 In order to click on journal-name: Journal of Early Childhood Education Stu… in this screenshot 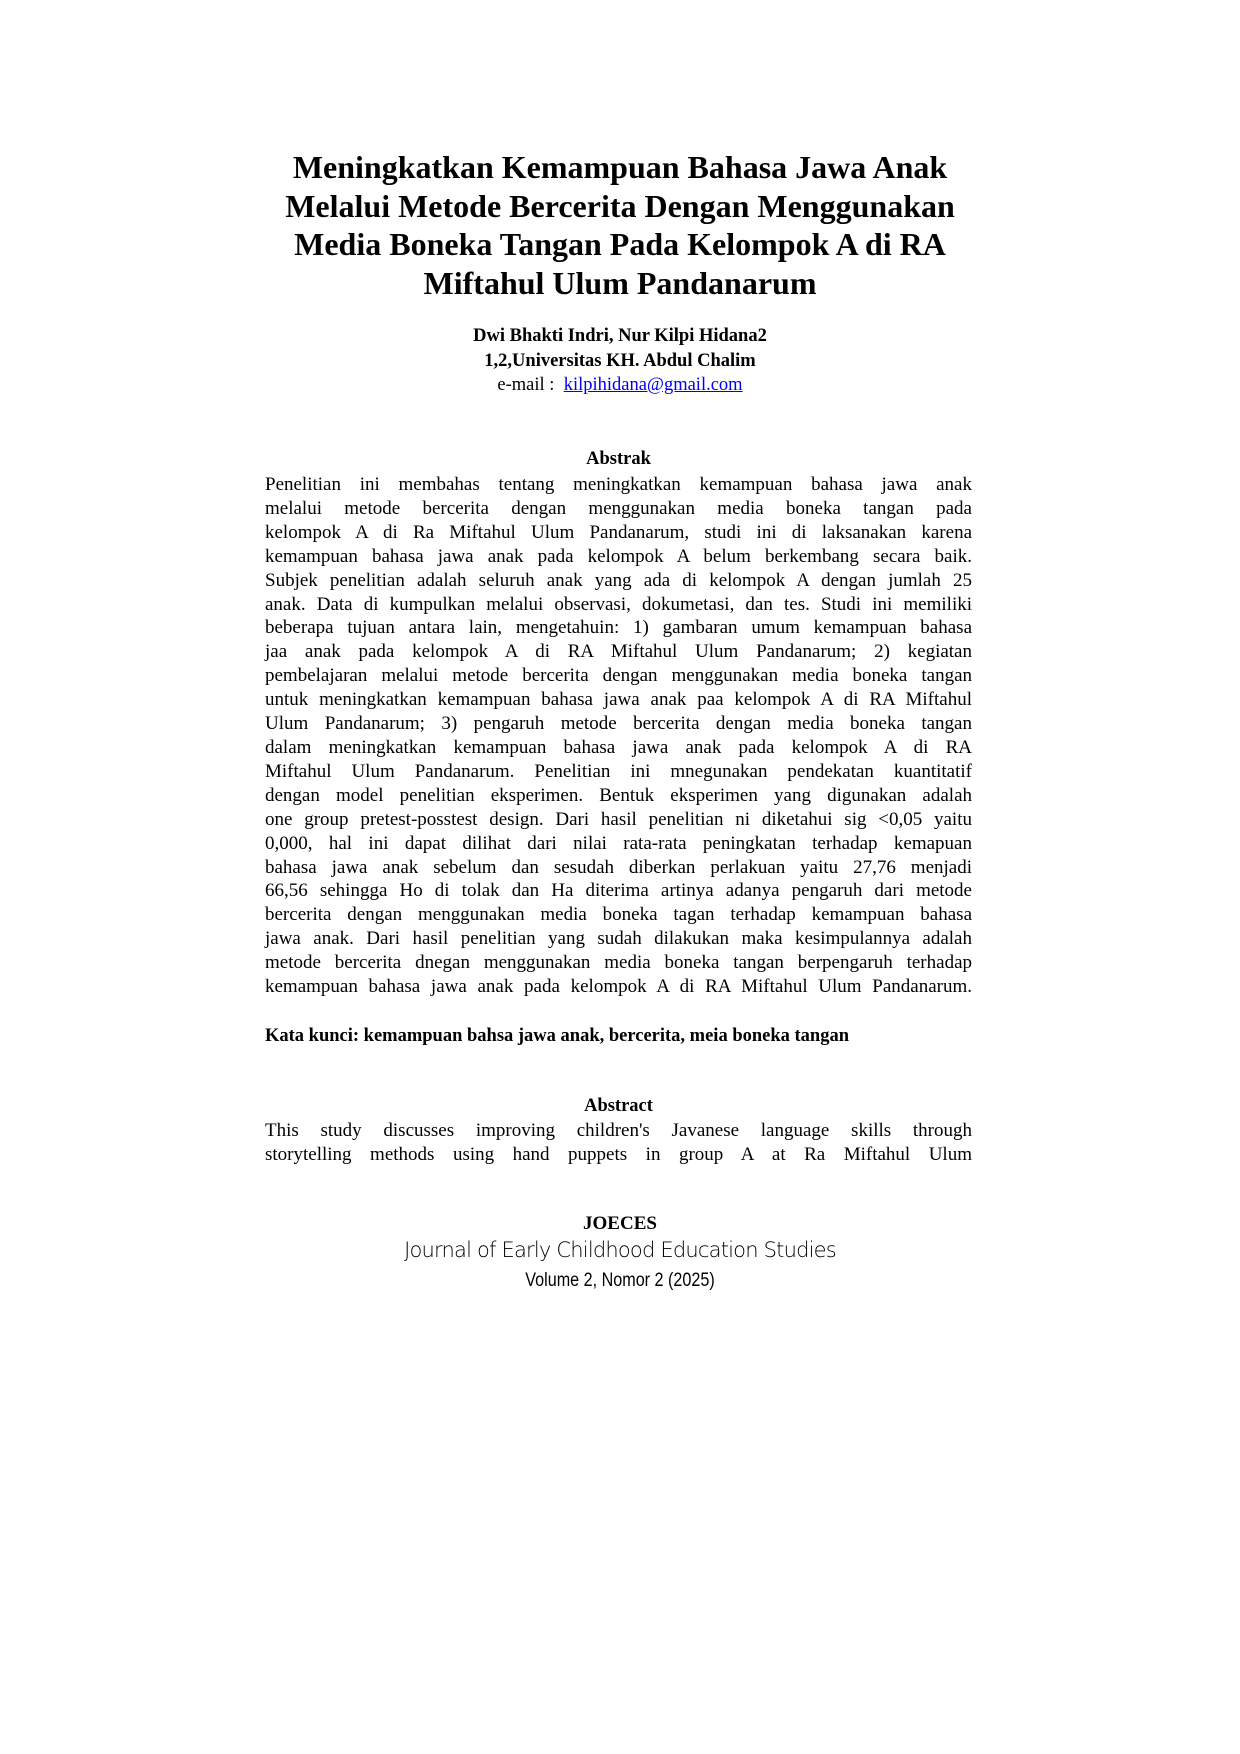, I will do `click(620, 1250)`.